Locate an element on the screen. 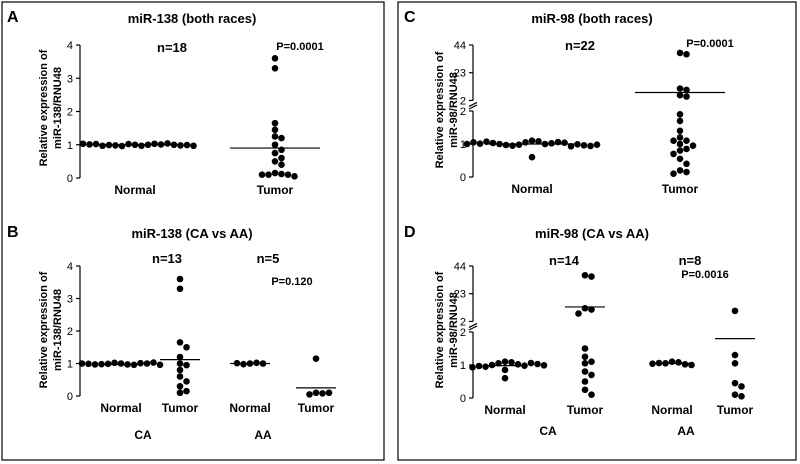 Image resolution: width=800 pixels, height=464 pixels. chart-a-y-tick-label: 1 is located at coordinates (70, 146).